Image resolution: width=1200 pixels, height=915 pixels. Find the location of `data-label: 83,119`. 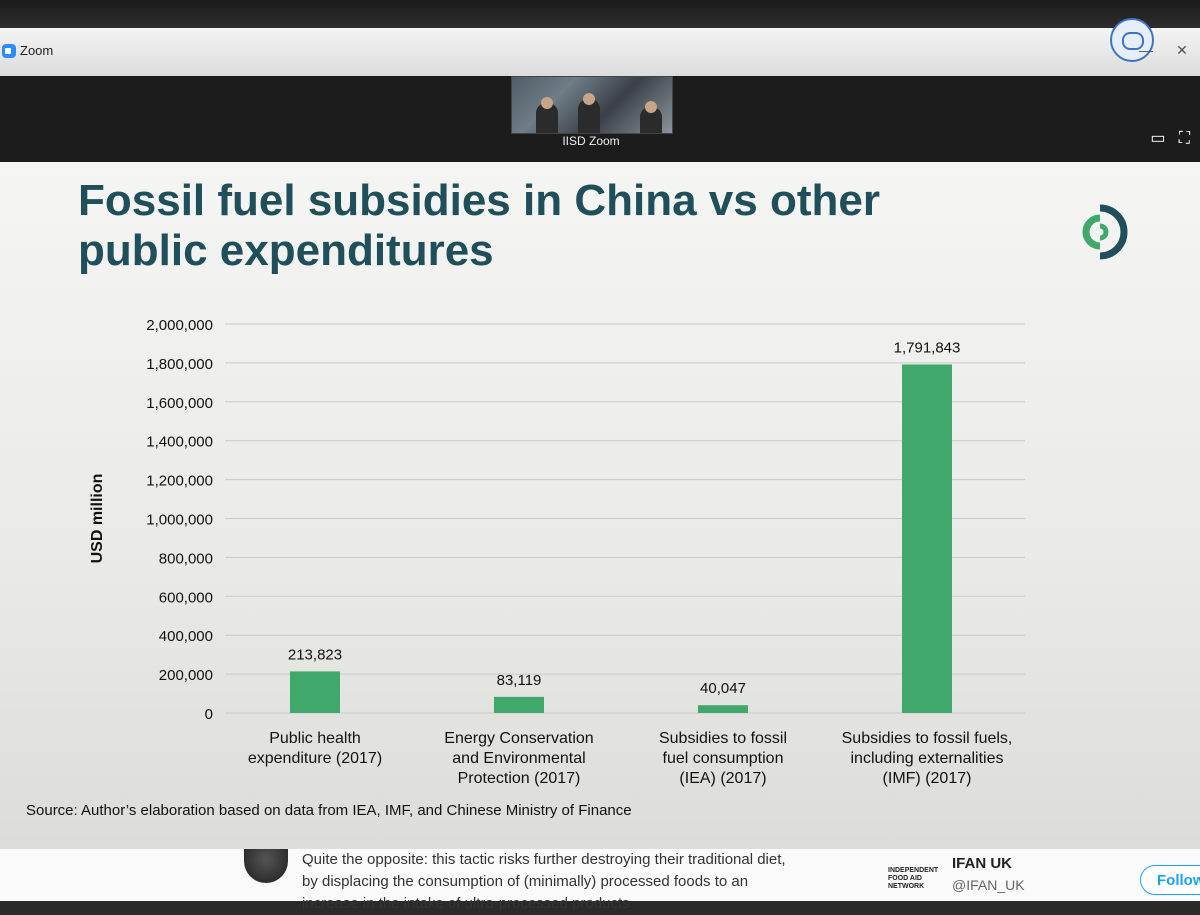

data-label: 83,119 is located at coordinates (519, 680).